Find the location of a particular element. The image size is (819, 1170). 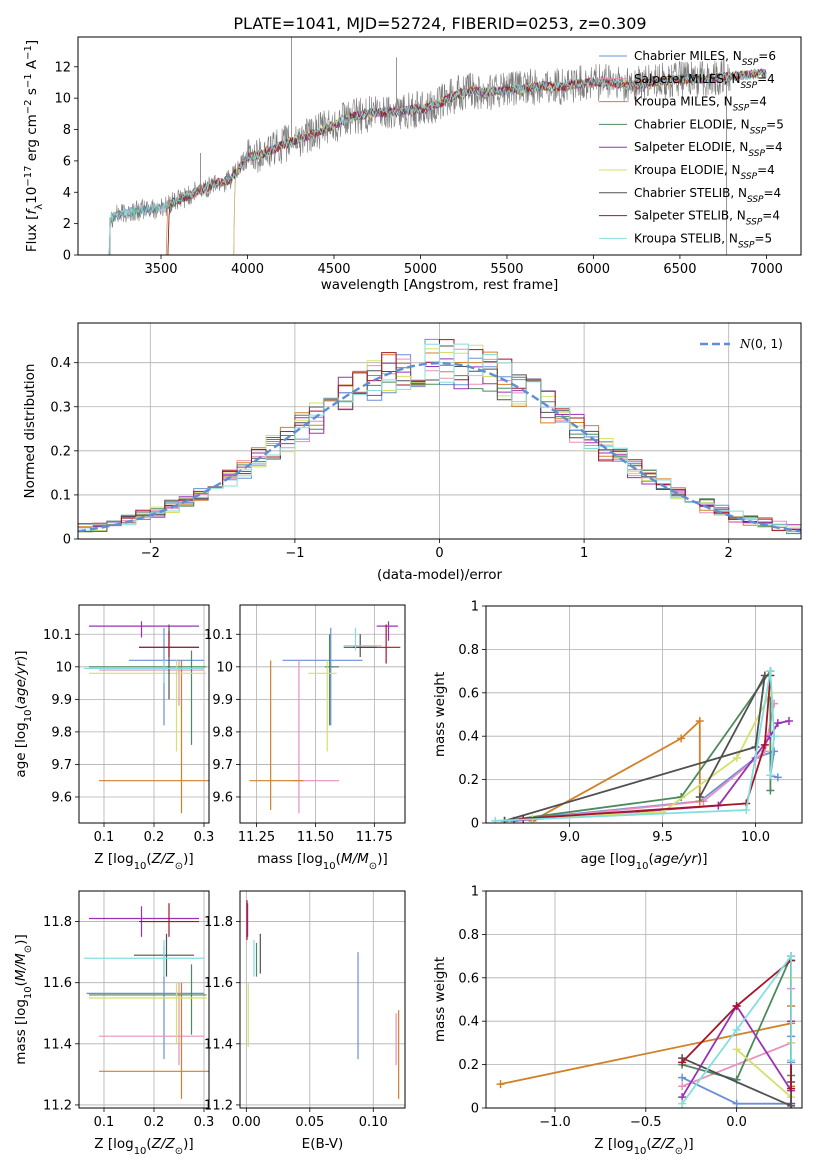

label-part: yr is located at coordinates (21, 668).